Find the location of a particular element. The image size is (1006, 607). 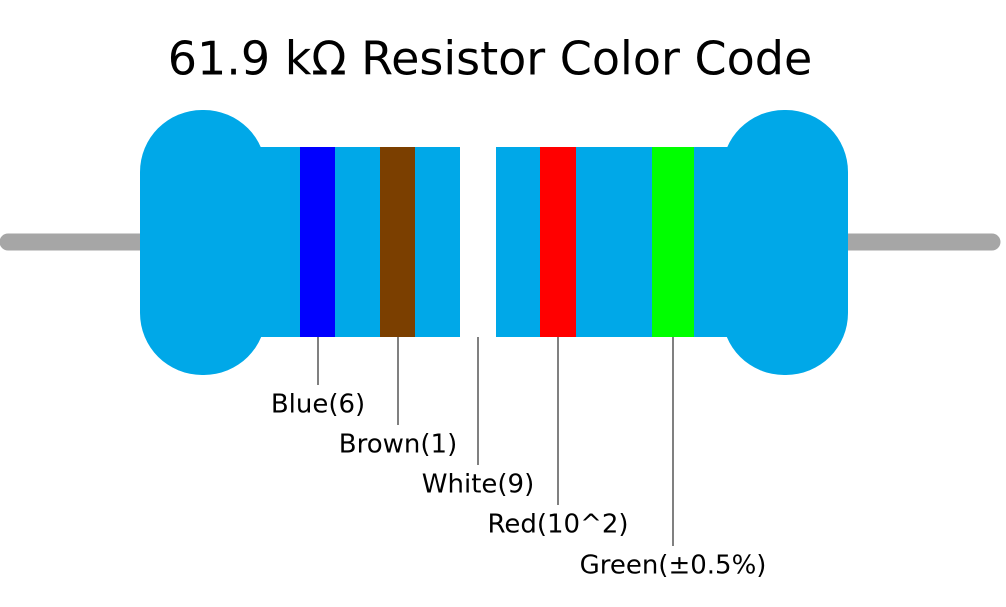

band-label: Green(±0.5%) is located at coordinates (673, 566).